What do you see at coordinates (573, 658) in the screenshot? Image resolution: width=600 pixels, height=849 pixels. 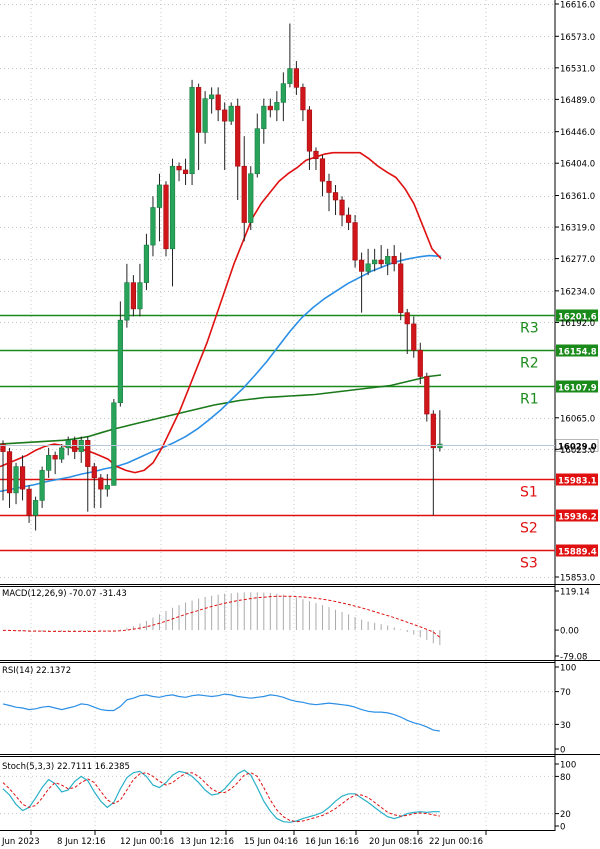 I see `macd-tick-label: -79.08` at bounding box center [573, 658].